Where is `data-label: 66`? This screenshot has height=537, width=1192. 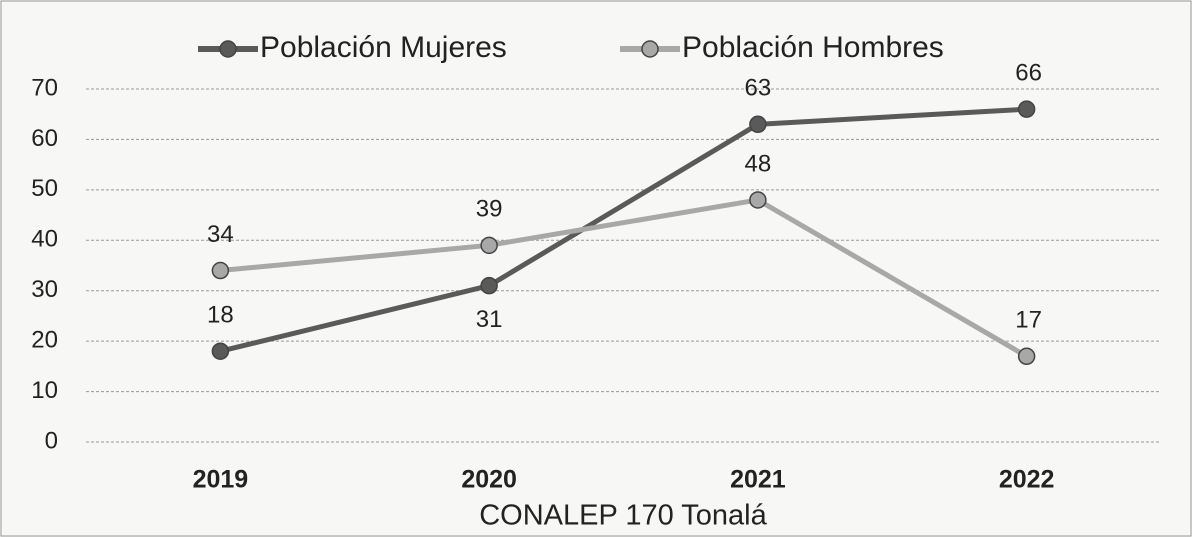
data-label: 66 is located at coordinates (1028, 73).